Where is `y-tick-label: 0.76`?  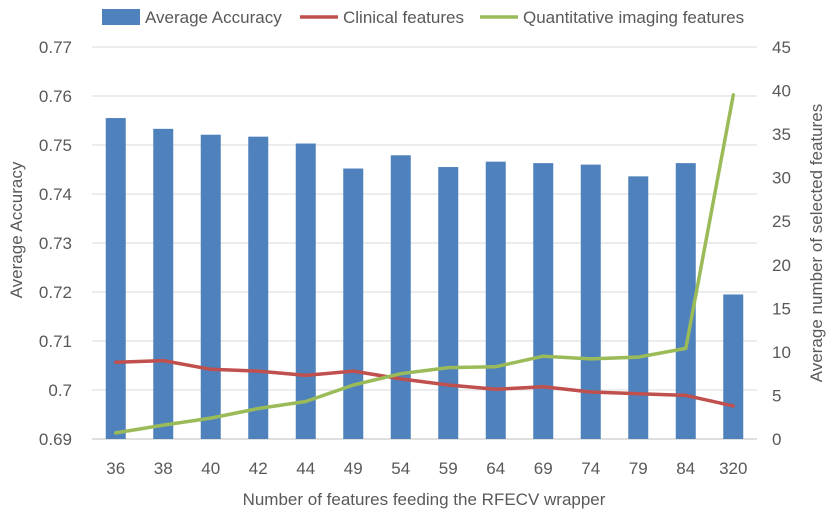 y-tick-label: 0.76 is located at coordinates (55, 96).